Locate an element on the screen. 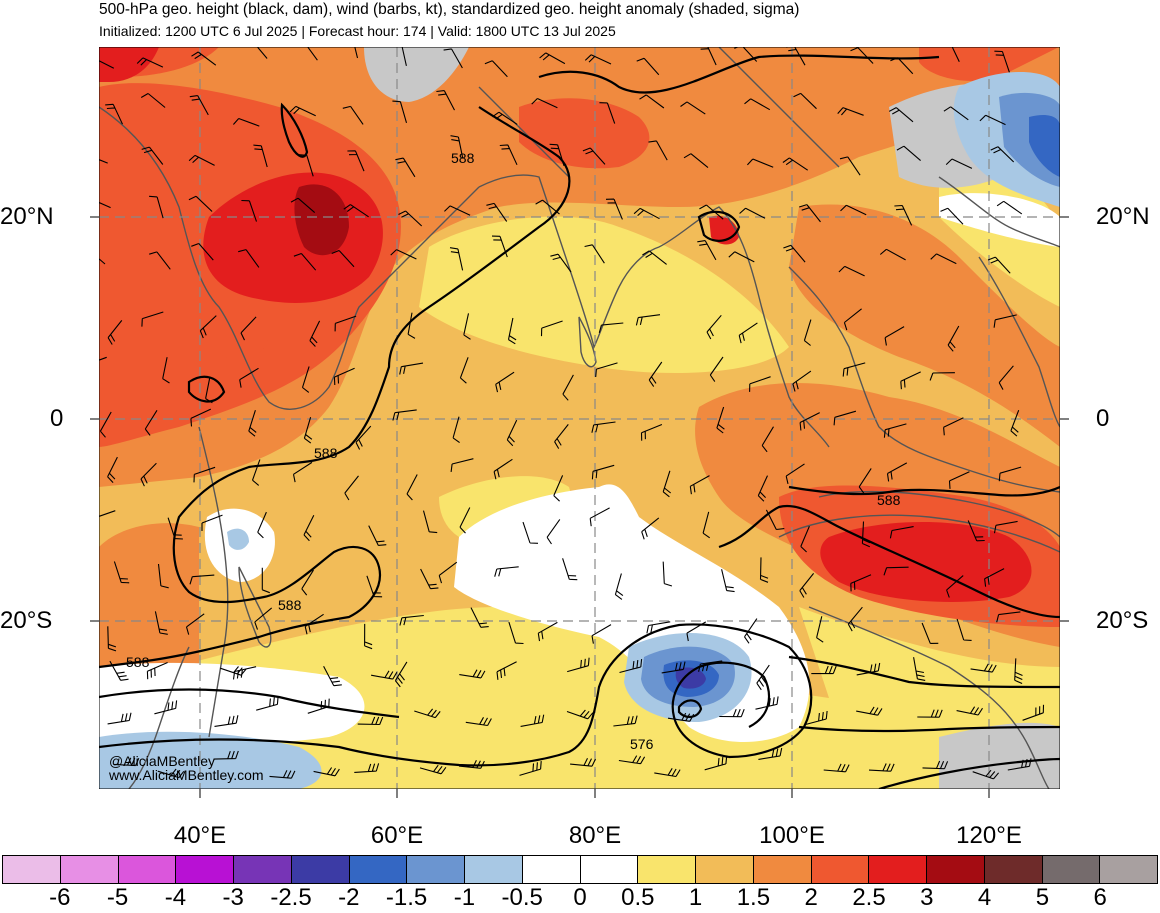 The width and height of the screenshot is (1160, 913). colorbar-label: -5 is located at coordinates (117, 897).